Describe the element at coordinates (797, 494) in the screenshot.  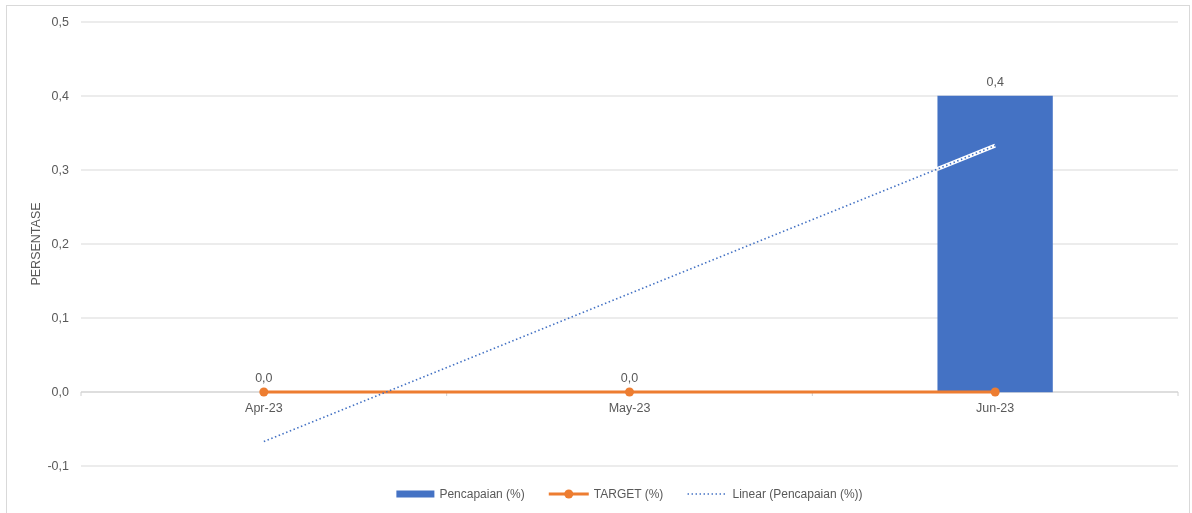
I see `legend-label: Linear (Pencapaian (%))` at that location.